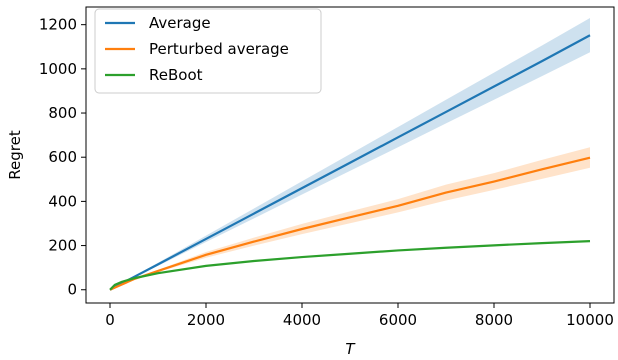 Image resolution: width=618 pixels, height=360 pixels. What do you see at coordinates (398, 320) in the screenshot?
I see `x-tick-label: 6000` at bounding box center [398, 320].